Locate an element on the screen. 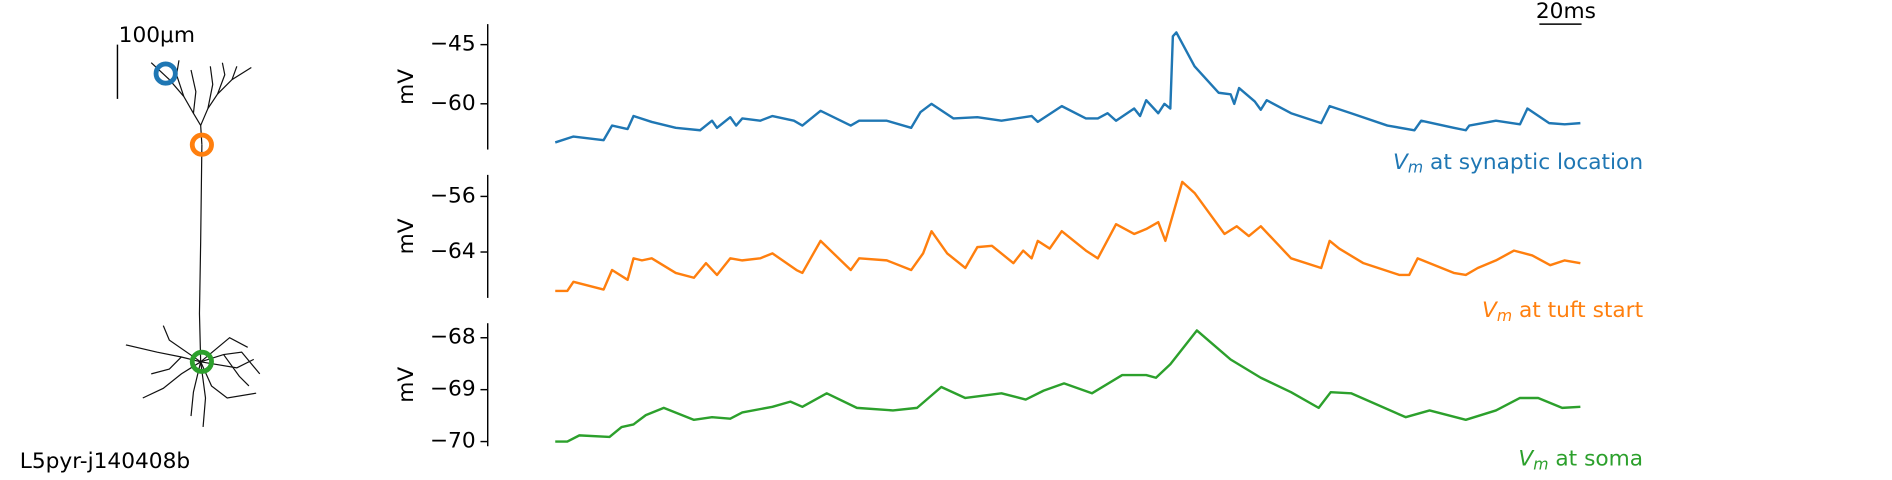 Image resolution: width=1892 pixels, height=480 pixels. trace-label: Vm at soma is located at coordinates (1580, 459).